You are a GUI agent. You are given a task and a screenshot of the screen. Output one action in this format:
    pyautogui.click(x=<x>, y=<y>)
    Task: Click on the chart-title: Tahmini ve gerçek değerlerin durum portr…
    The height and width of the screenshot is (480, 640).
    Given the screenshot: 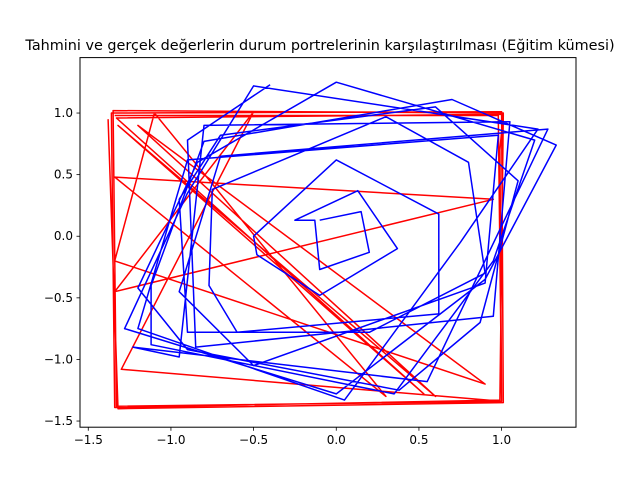 What is the action you would take?
    pyautogui.click(x=319, y=46)
    